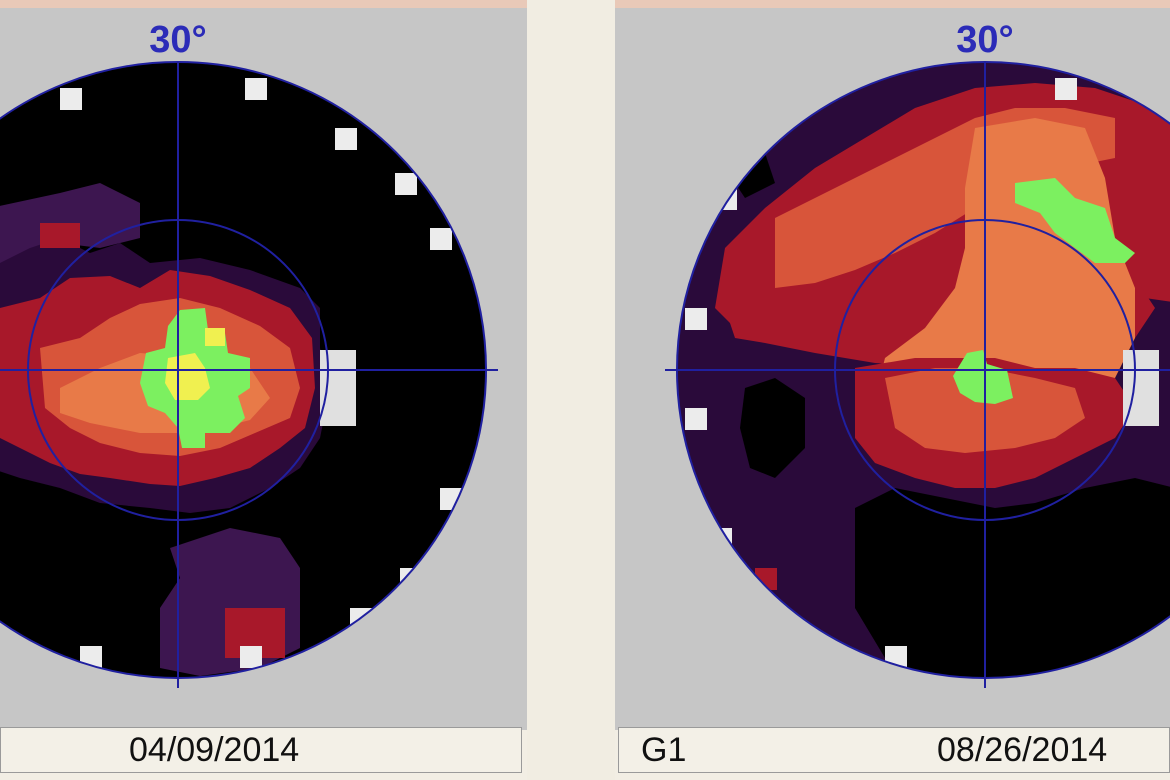 The image size is (1170, 780). Describe the element at coordinates (1022, 750) in the screenshot. I see `exam-date-right: 08/26/2014` at that location.